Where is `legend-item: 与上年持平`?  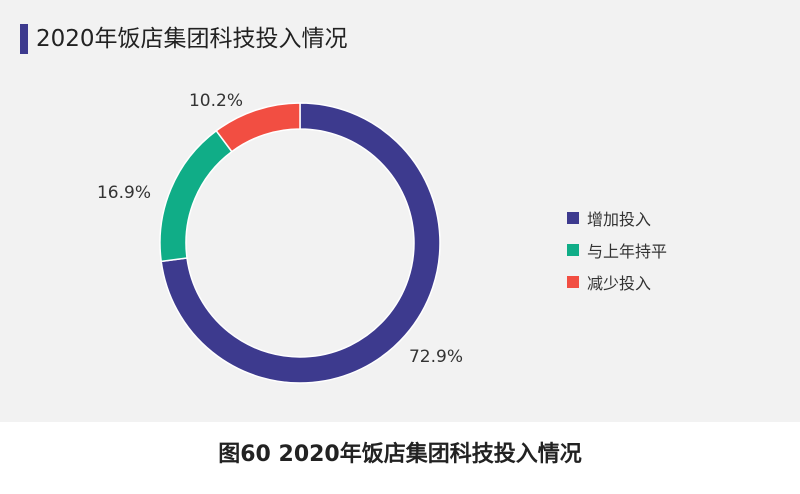 legend-item: 与上年持平 is located at coordinates (617, 250).